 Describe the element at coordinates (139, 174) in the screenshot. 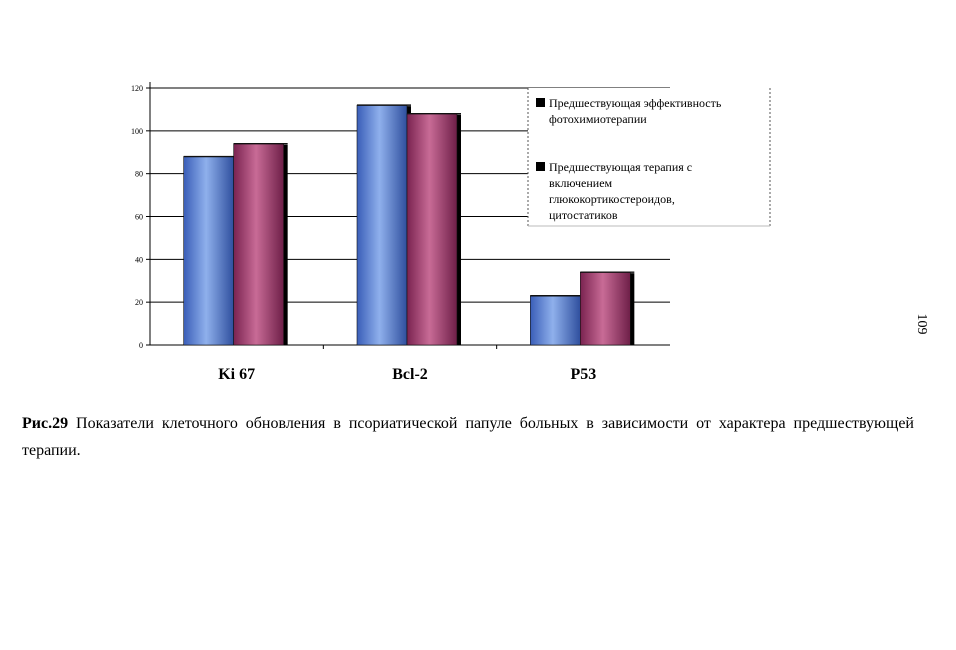

I see `y-tick-label: 80` at that location.